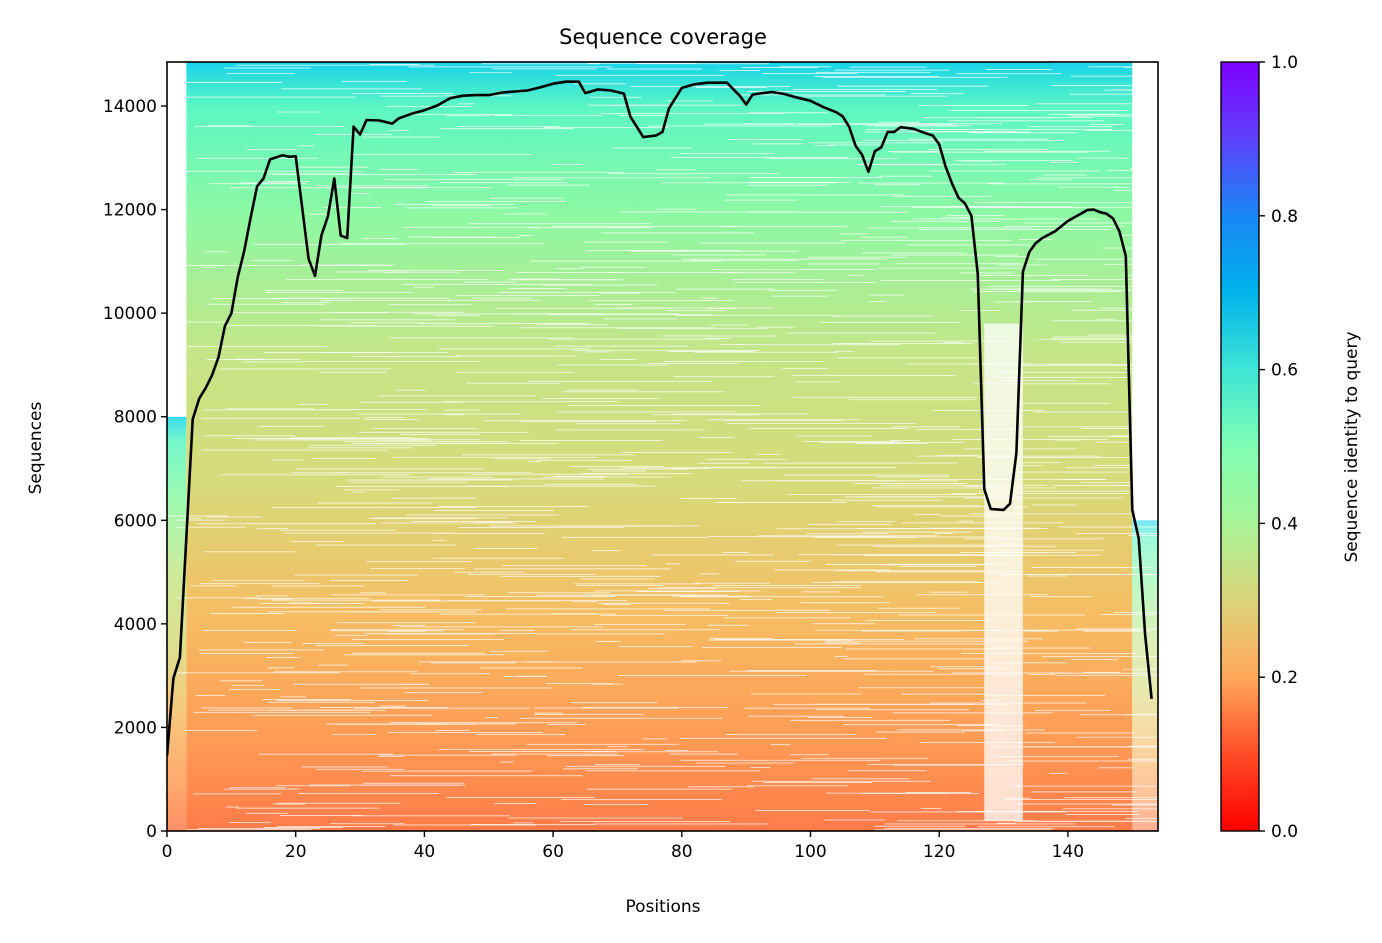  What do you see at coordinates (1284, 371) in the screenshot?
I see `colorbar-tick-label: 0.6` at bounding box center [1284, 371].